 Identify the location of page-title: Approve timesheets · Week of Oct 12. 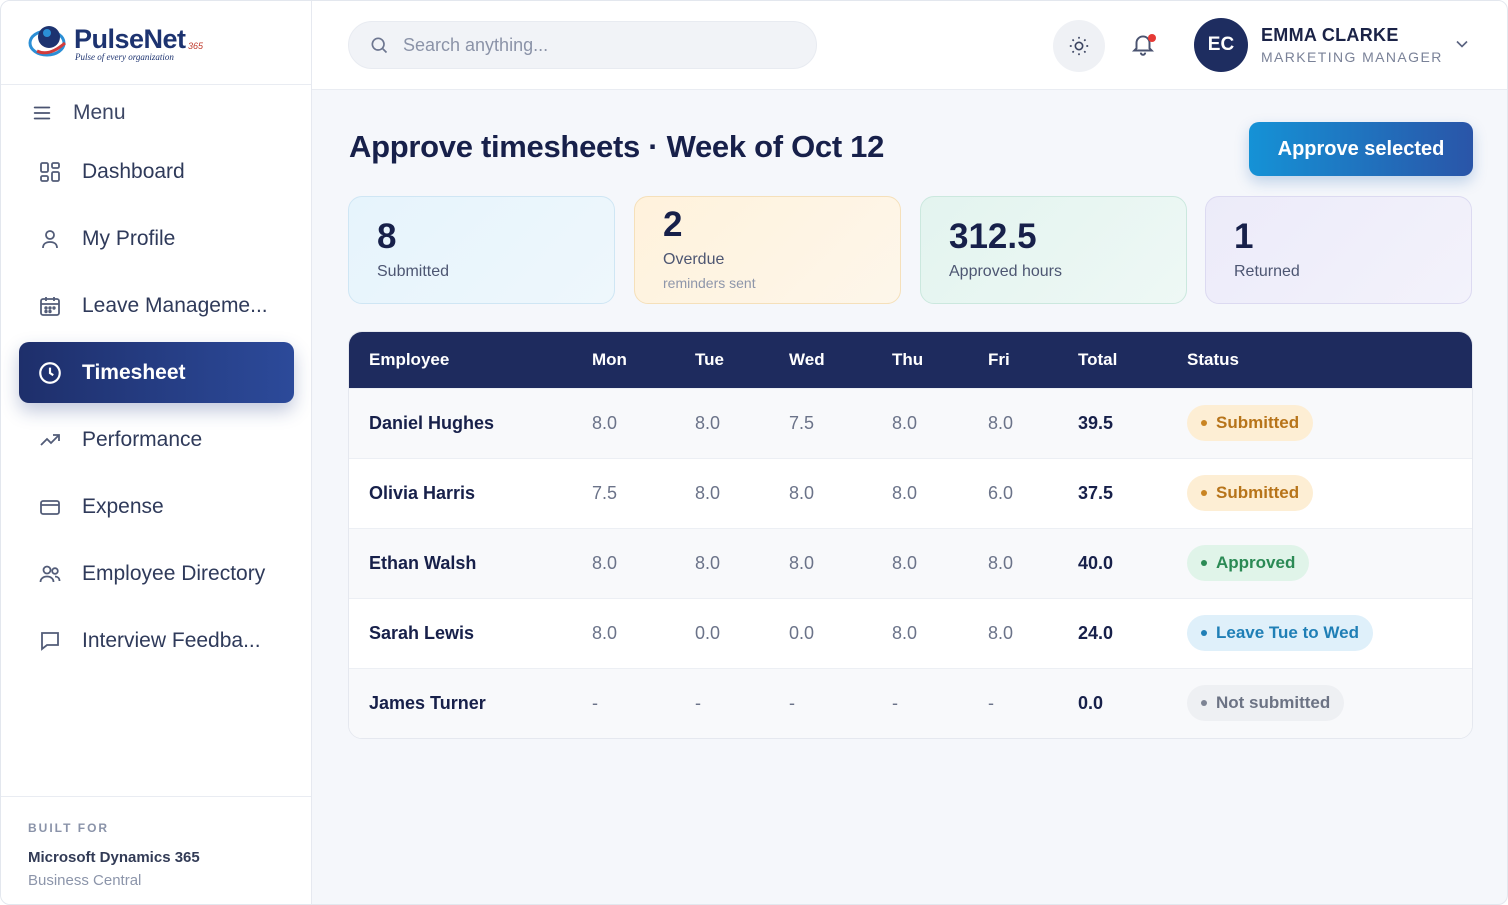
(617, 146).